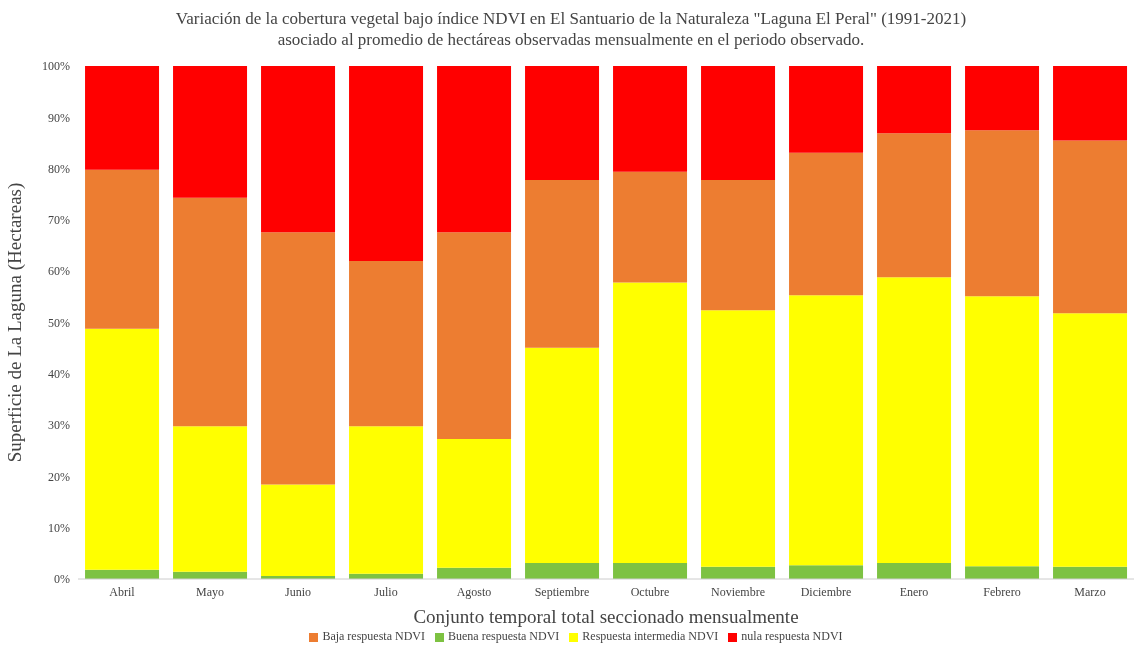 The height and width of the screenshot is (665, 1142). What do you see at coordinates (738, 591) in the screenshot?
I see `x-tick-label: Noviembre` at bounding box center [738, 591].